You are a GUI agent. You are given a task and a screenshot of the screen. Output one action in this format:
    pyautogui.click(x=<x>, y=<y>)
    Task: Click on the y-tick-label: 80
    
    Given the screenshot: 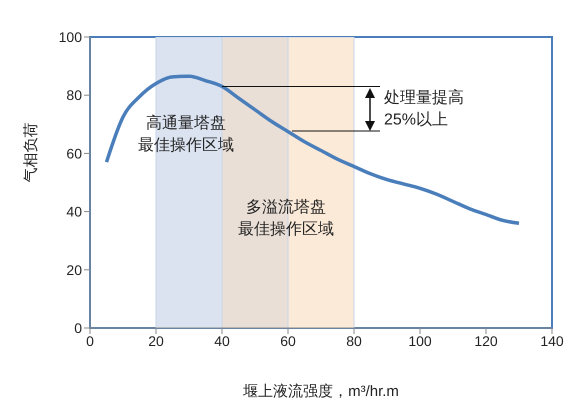 What is the action you would take?
    pyautogui.click(x=74, y=95)
    